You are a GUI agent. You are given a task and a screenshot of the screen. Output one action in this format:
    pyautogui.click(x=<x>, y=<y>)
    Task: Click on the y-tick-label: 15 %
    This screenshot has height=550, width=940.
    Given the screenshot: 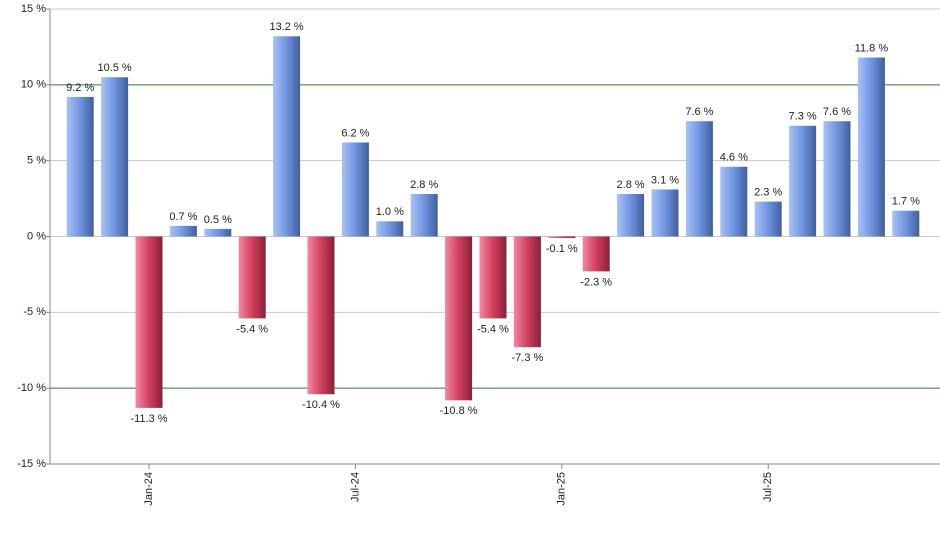 What is the action you would take?
    pyautogui.click(x=33, y=9)
    